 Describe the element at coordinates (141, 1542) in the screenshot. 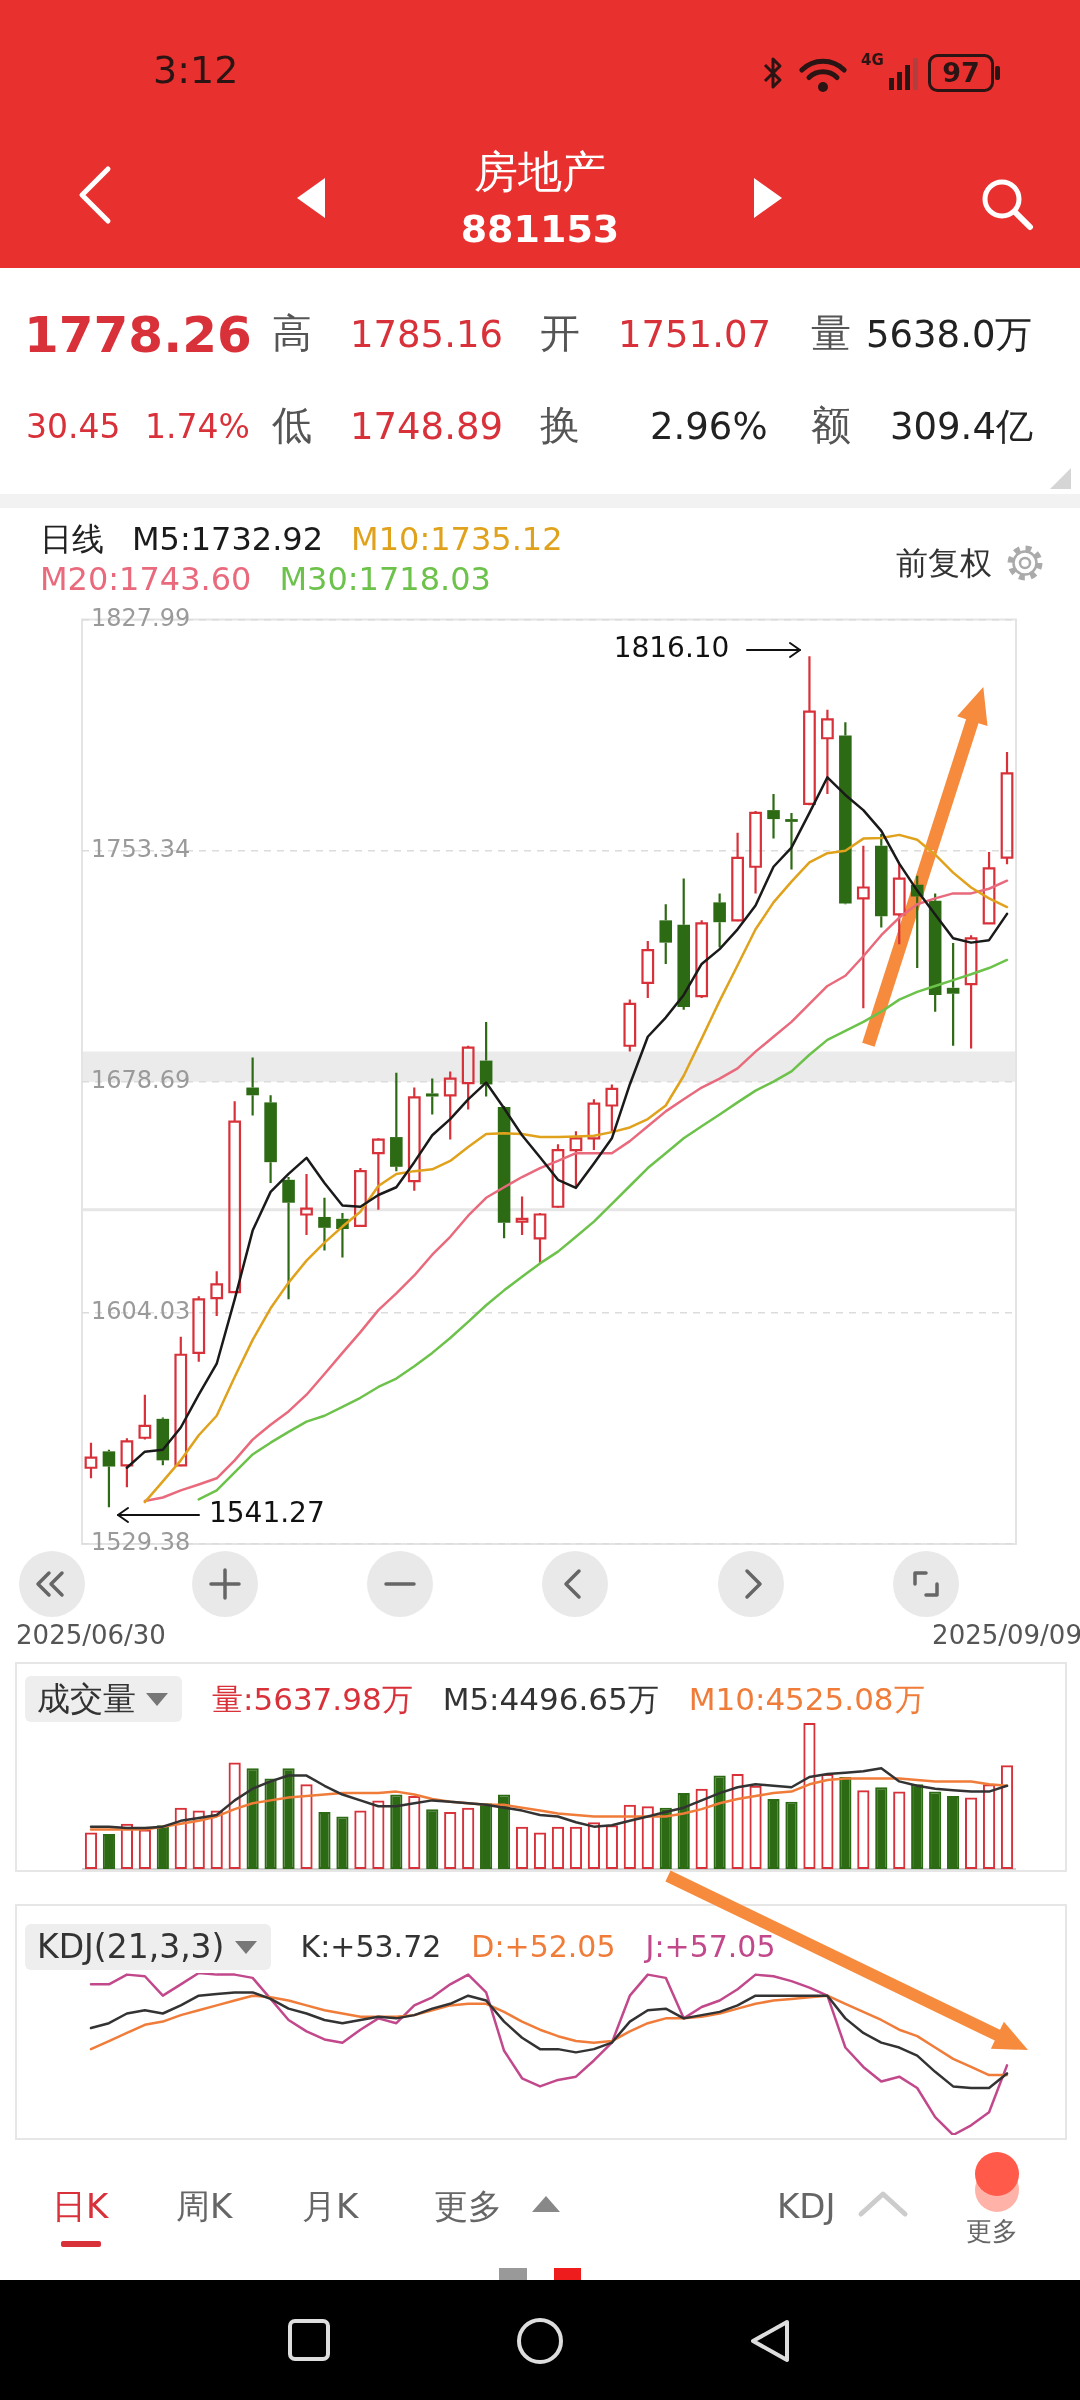

I see `y-tick-label: 1529.38` at that location.